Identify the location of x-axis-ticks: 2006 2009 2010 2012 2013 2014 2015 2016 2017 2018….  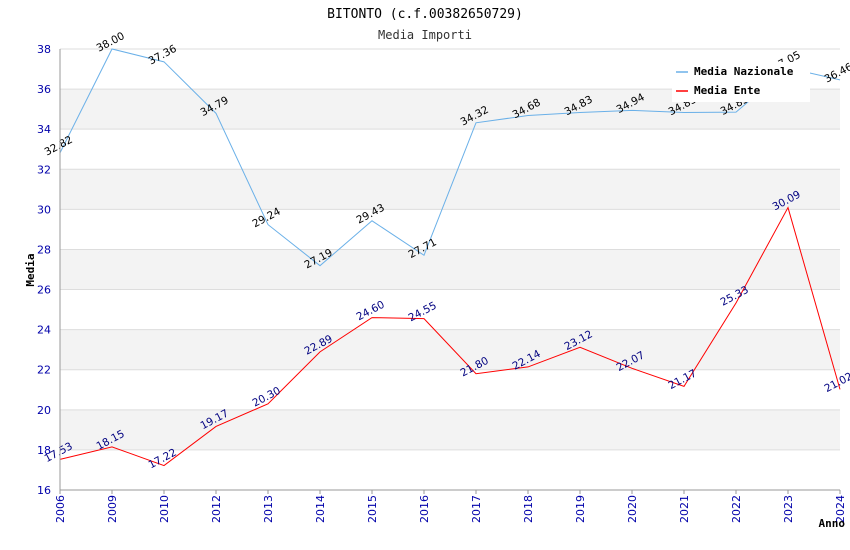
(450, 506).